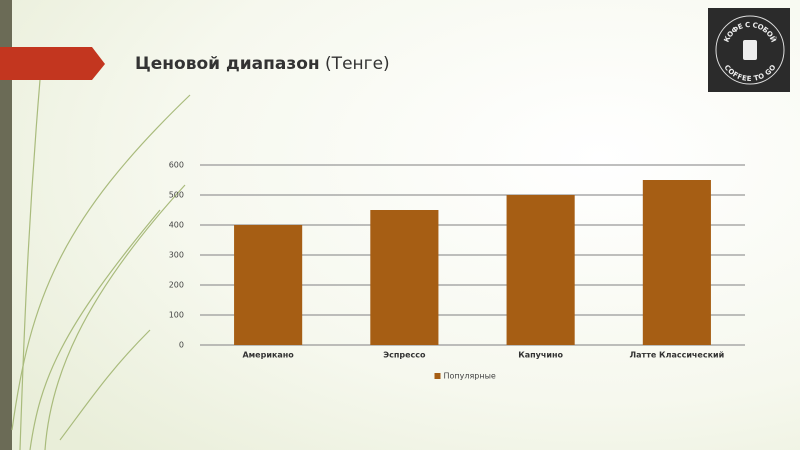 The image size is (800, 450). I want to click on title-banner, so click(52, 63).